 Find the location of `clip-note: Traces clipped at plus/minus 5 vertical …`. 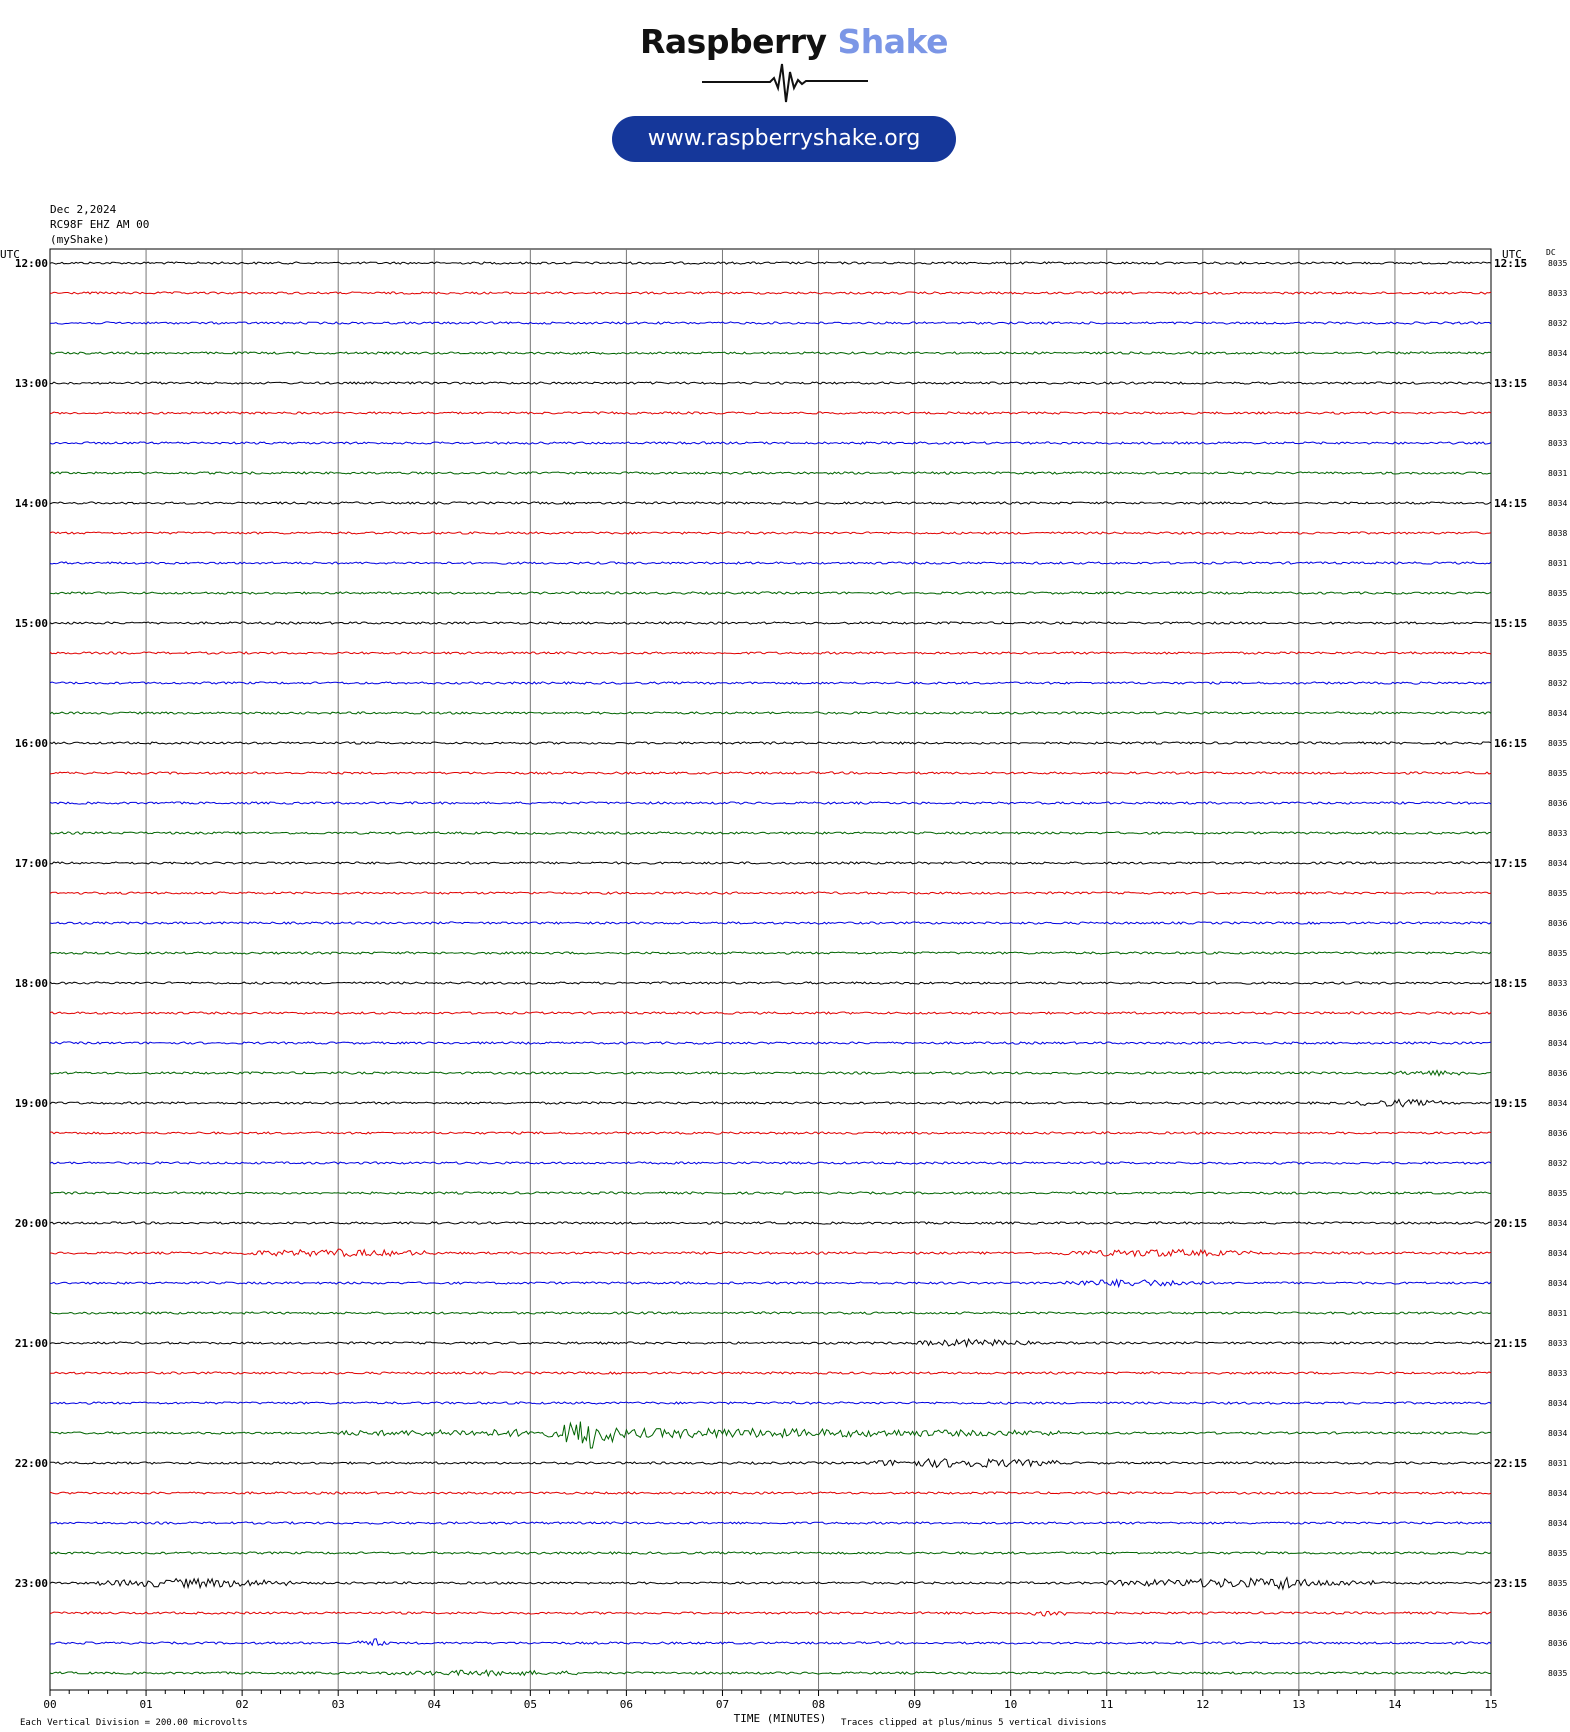

clip-note: Traces clipped at plus/minus 5 vertical … is located at coordinates (974, 1723).